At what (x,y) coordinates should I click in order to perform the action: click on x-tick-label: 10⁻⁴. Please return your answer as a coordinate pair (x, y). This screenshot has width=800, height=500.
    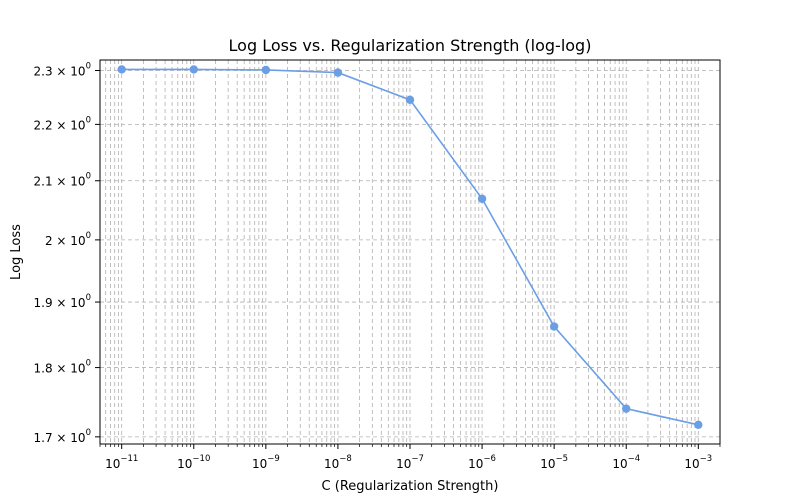
    Looking at the image, I should click on (626, 462).